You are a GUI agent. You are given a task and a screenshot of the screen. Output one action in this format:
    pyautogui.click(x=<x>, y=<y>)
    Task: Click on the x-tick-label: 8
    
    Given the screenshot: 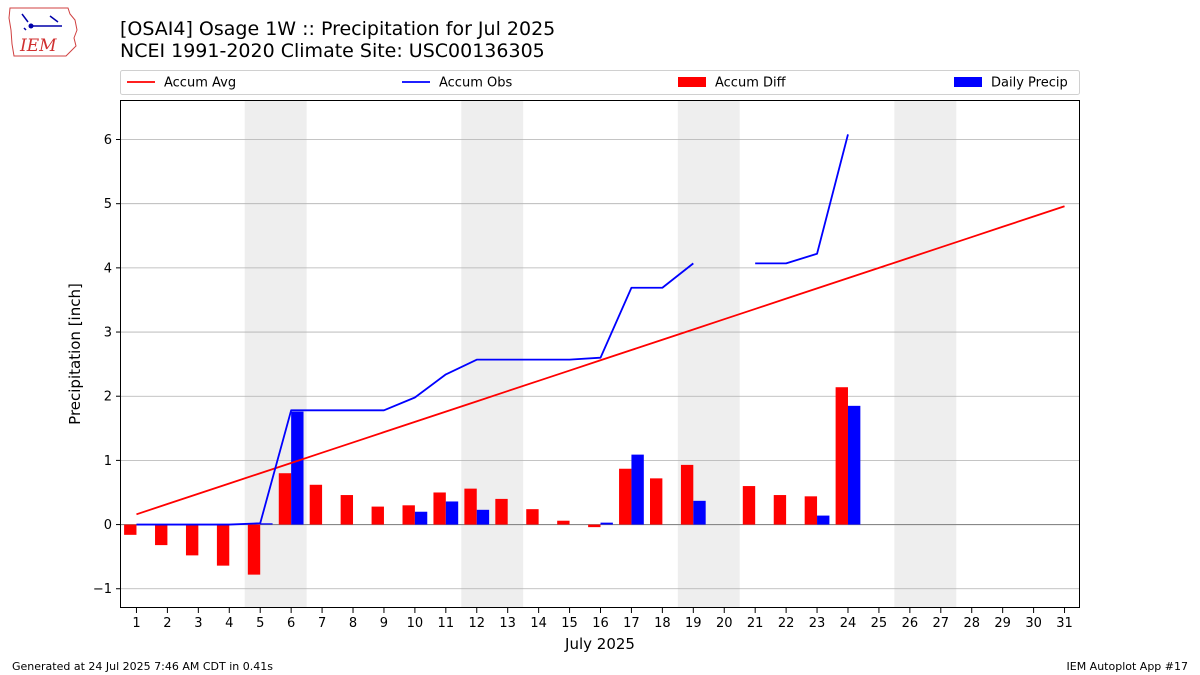 What is the action you would take?
    pyautogui.click(x=353, y=623)
    